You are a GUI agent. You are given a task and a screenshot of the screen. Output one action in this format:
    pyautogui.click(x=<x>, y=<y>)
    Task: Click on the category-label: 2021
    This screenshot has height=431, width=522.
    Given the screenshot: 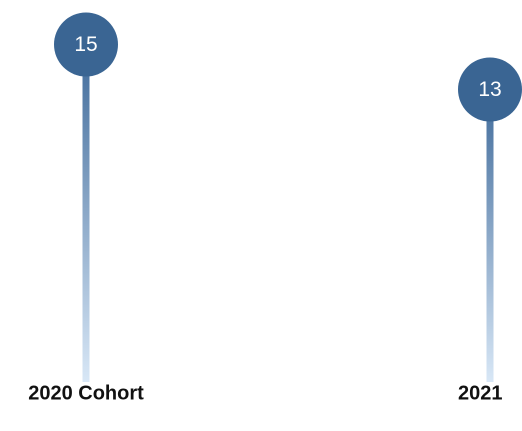 What is the action you would take?
    pyautogui.click(x=480, y=393)
    